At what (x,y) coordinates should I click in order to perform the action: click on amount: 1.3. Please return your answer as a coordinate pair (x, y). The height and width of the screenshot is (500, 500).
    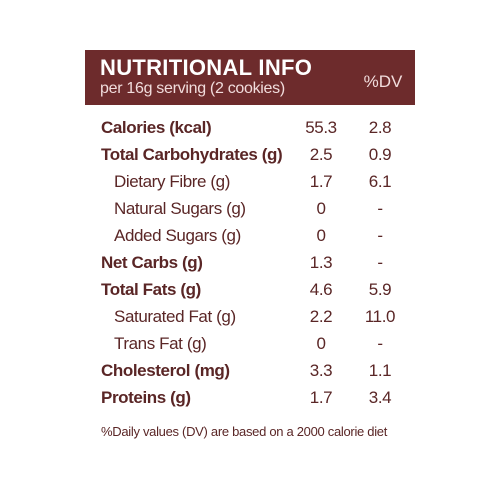
    Looking at the image, I should click on (321, 262).